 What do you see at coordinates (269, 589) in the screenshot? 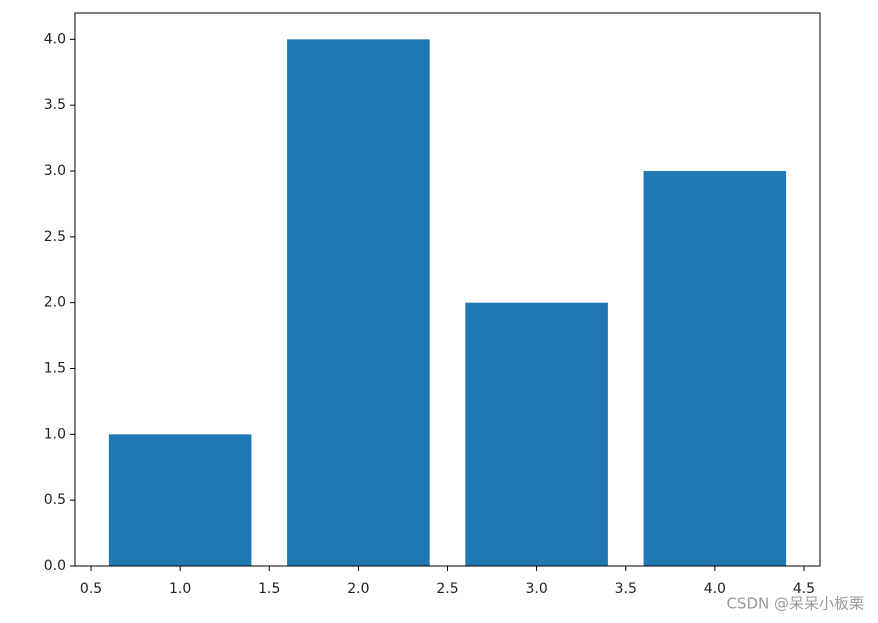
I see `x-tick-label: 1.5` at bounding box center [269, 589].